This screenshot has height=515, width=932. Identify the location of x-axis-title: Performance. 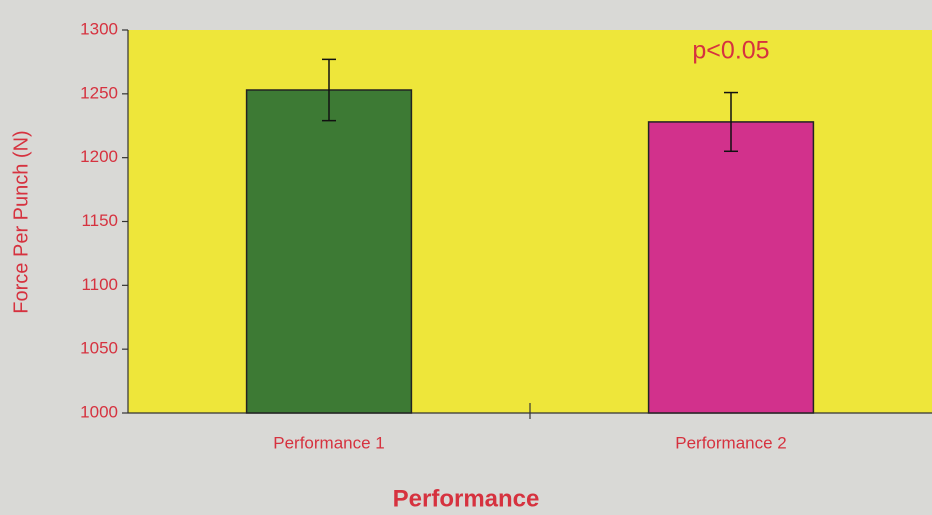
(466, 498).